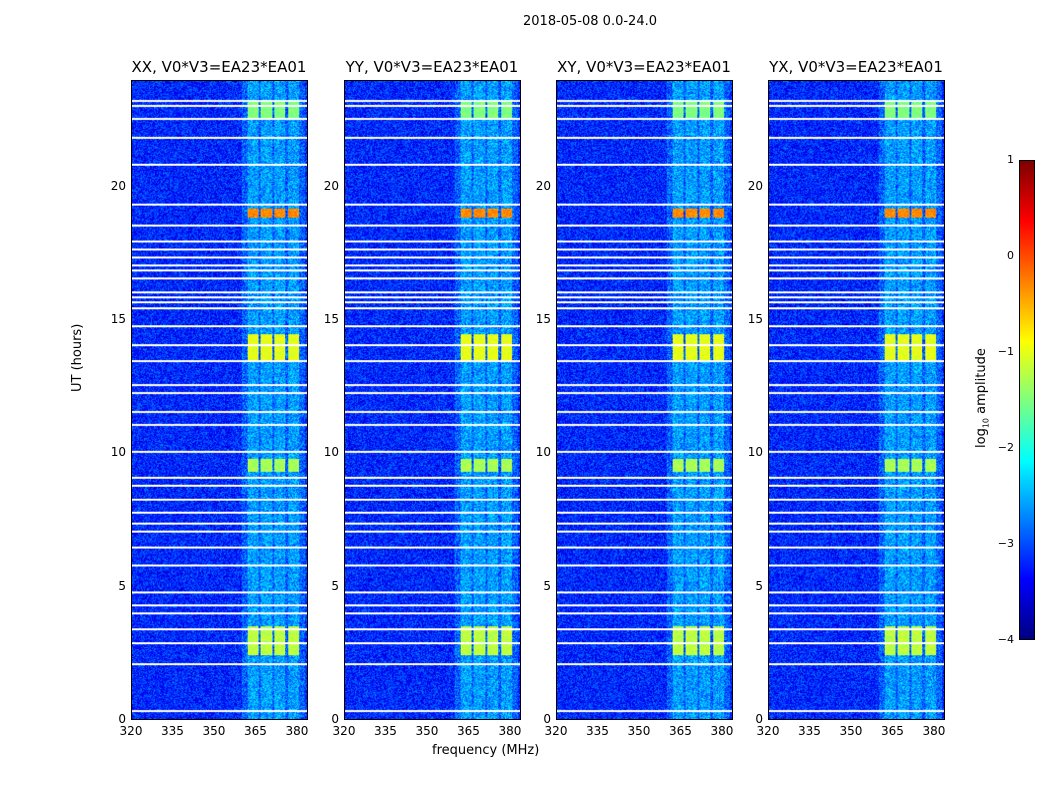 The width and height of the screenshot is (1050, 800). What do you see at coordinates (856, 67) in the screenshot?
I see `panel-title-yx: YX, V0*V3=EA23*EA01` at bounding box center [856, 67].